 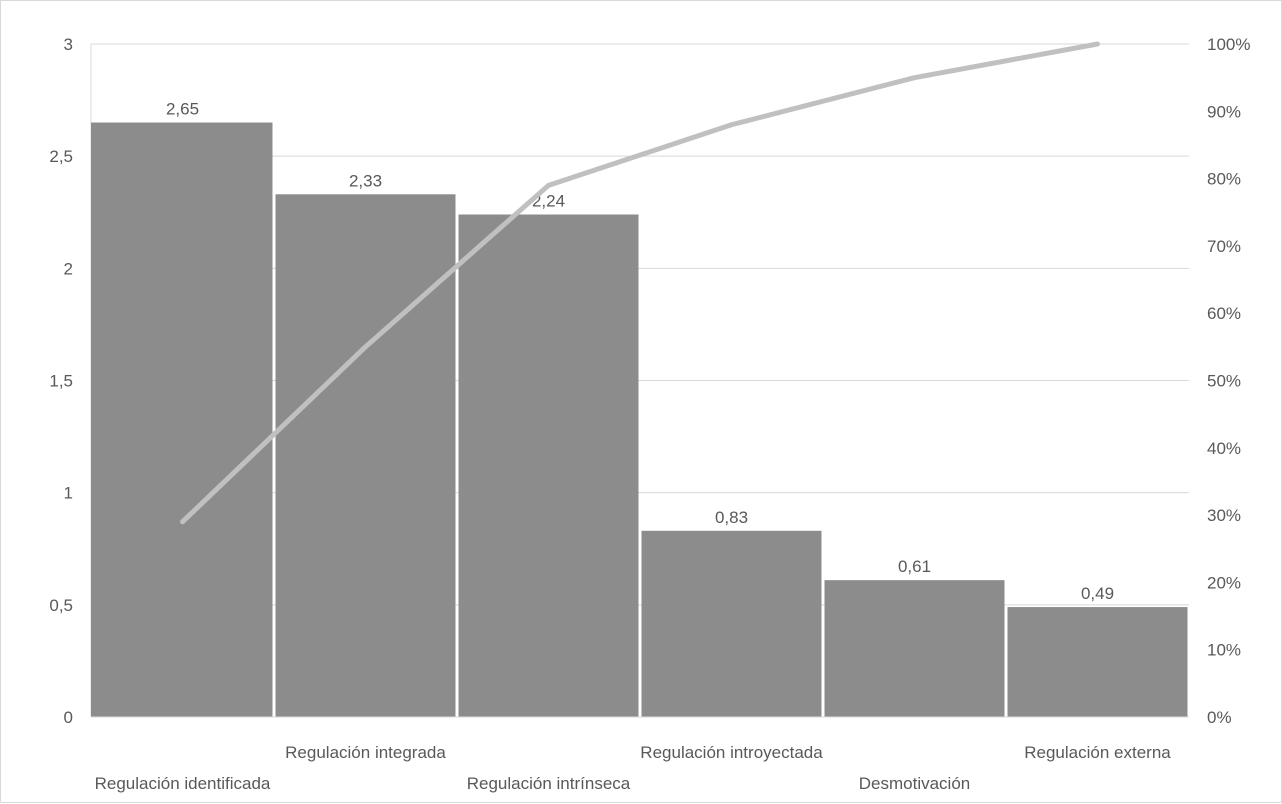 I want to click on y-tick-label: 3, so click(x=68, y=44).